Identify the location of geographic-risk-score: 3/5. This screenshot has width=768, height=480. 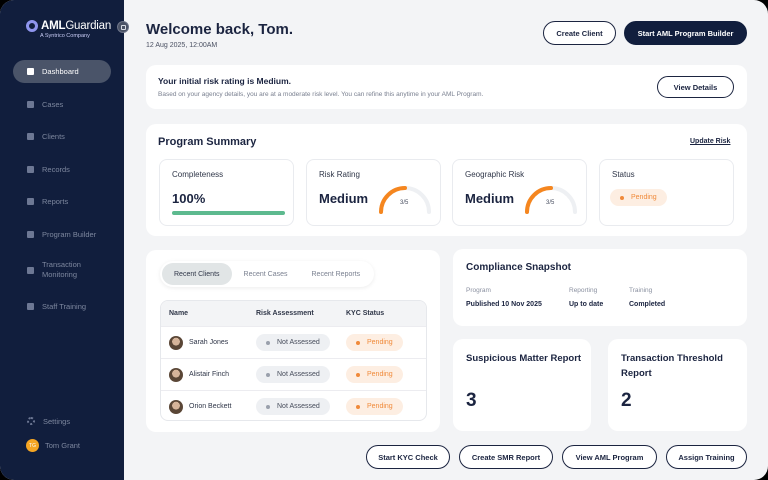
(550, 203).